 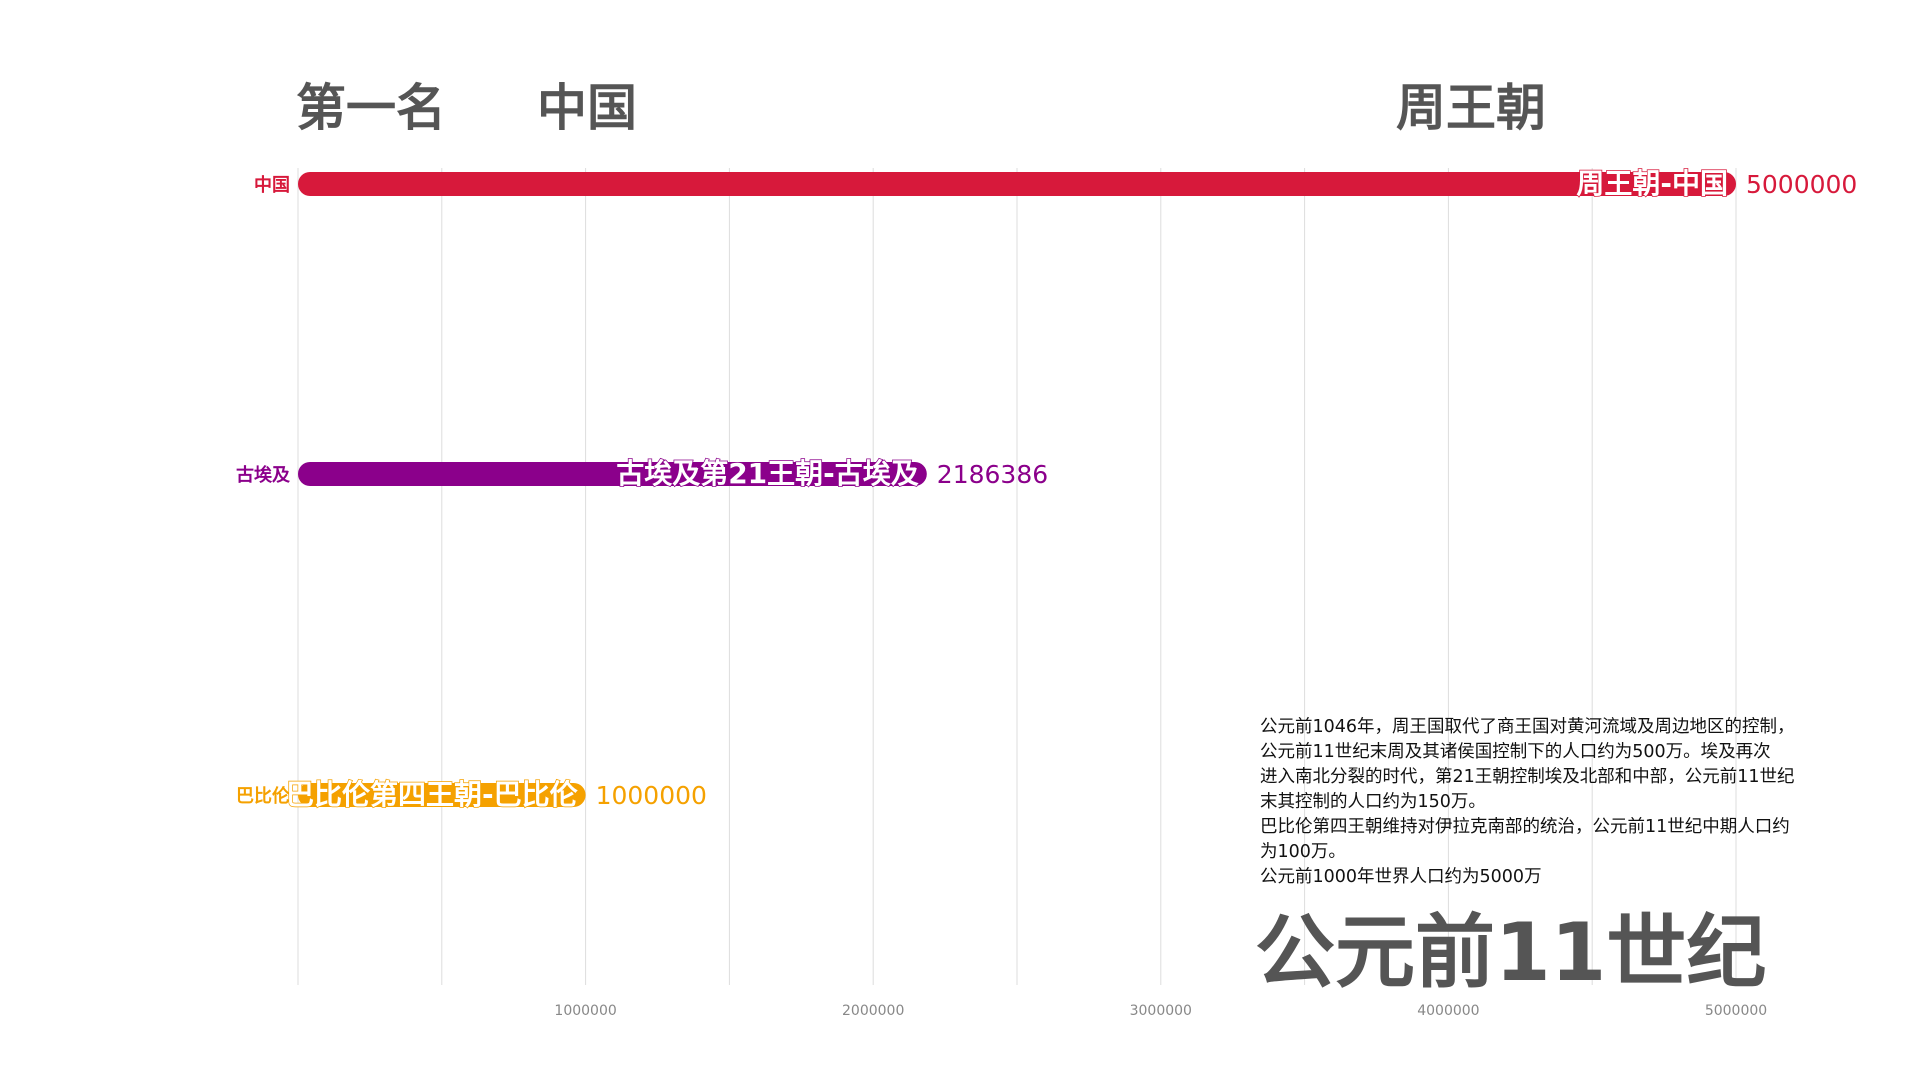 What do you see at coordinates (1525, 827) in the screenshot?
I see `description-line: 巴比伦第四王朝维持对伊拉克南部的统治，公元前11世纪中期人口约` at bounding box center [1525, 827].